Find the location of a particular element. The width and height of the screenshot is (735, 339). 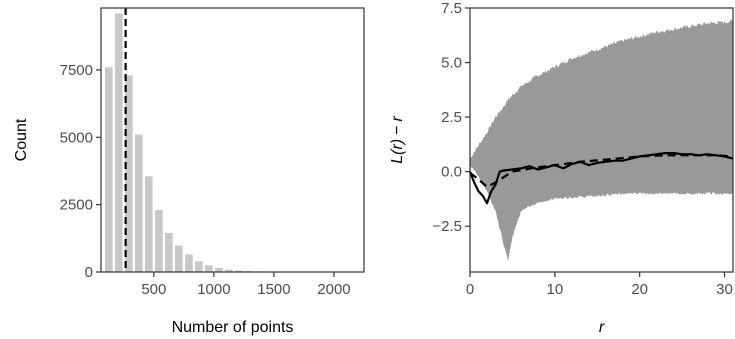

x-tick-label: 0 is located at coordinates (470, 289).